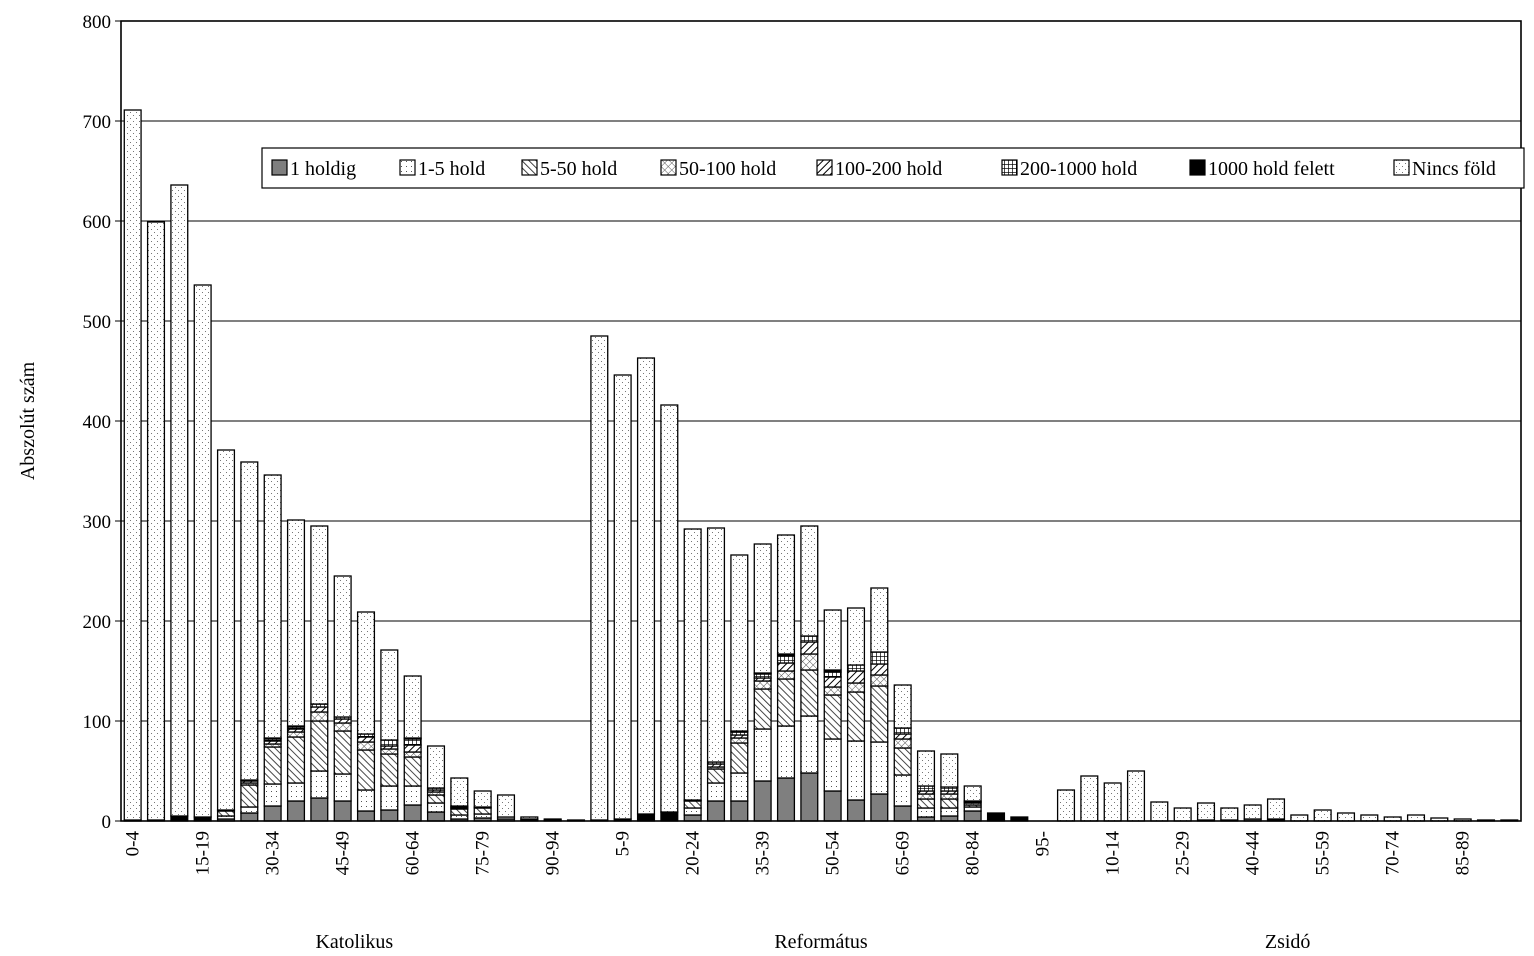 Image resolution: width=1534 pixels, height=956 pixels. I want to click on x-tick-label: 85-89, so click(1463, 853).